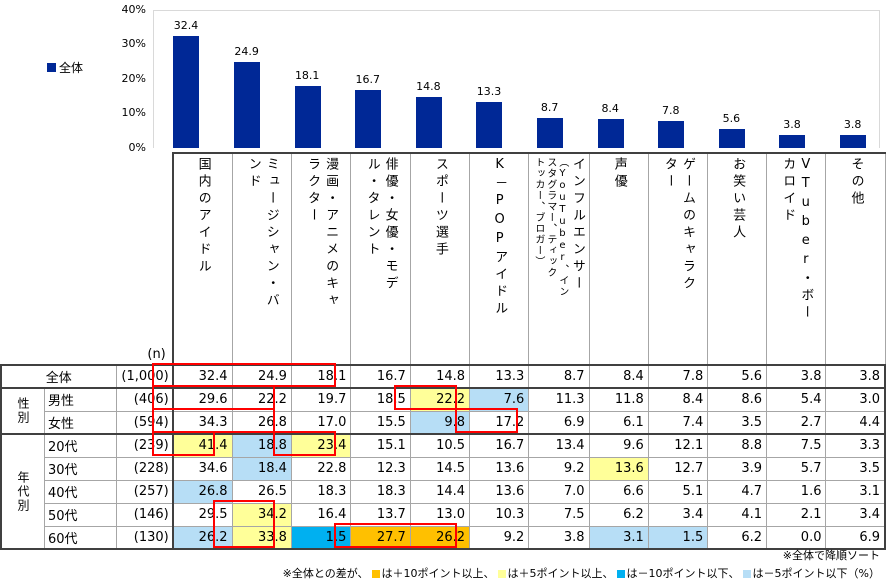 The height and width of the screenshot is (586, 886). Describe the element at coordinates (856, 182) in the screenshot. I see `column-header-line: その他` at that location.